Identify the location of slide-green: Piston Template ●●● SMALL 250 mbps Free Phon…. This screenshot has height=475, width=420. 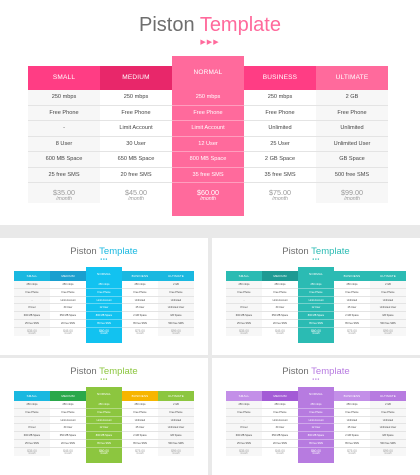
(104, 416).